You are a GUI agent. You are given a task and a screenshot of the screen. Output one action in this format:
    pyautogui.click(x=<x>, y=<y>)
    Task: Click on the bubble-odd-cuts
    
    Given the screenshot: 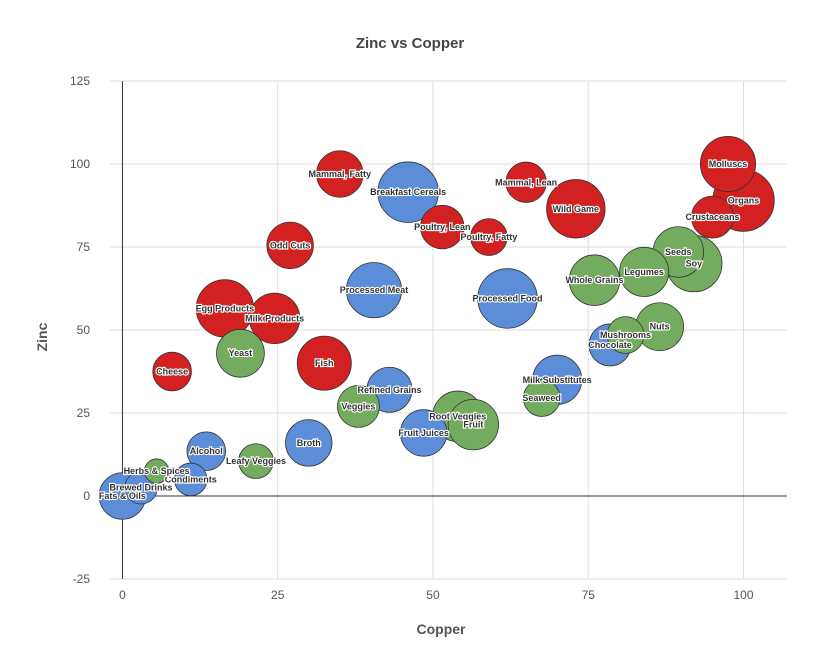 What is the action you would take?
    pyautogui.click(x=290, y=245)
    